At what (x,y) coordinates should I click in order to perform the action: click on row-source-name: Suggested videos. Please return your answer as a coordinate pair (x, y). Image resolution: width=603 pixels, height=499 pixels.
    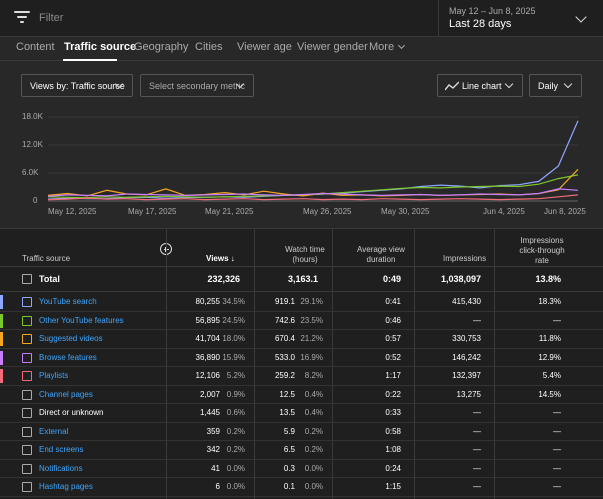
    Looking at the image, I should click on (71, 338).